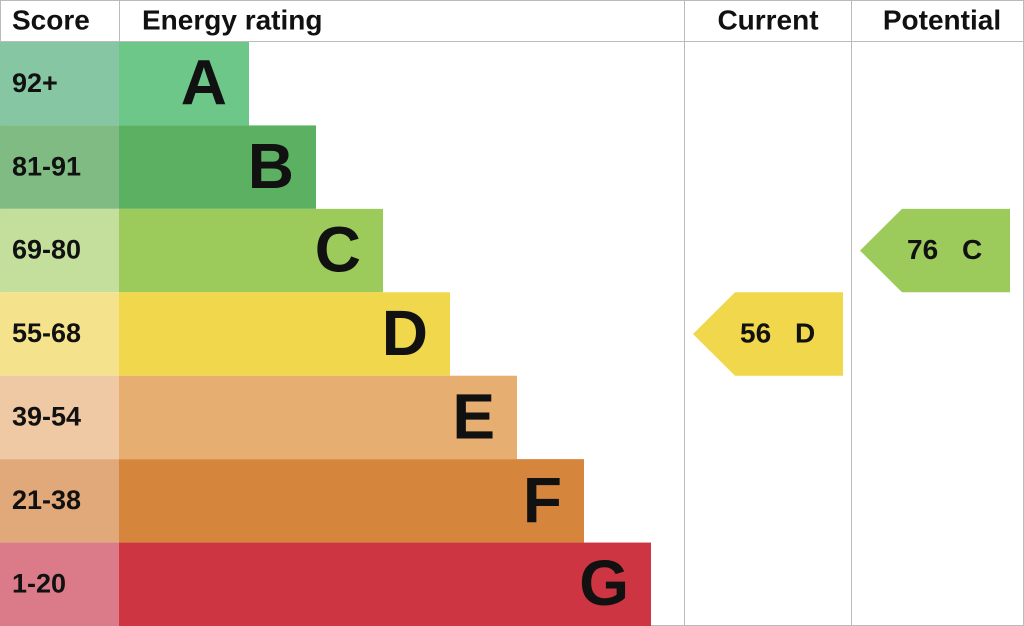 Image resolution: width=1024 pixels, height=626 pixels. I want to click on current-letter: D, so click(805, 332).